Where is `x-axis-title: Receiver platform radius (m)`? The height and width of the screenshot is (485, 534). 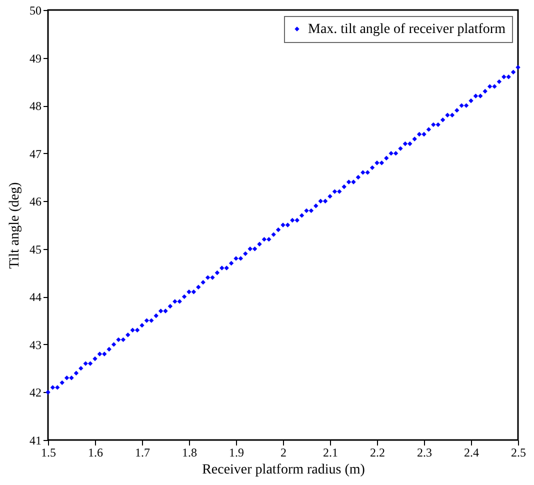
x-axis-title: Receiver platform radius (m) is located at coordinates (284, 470).